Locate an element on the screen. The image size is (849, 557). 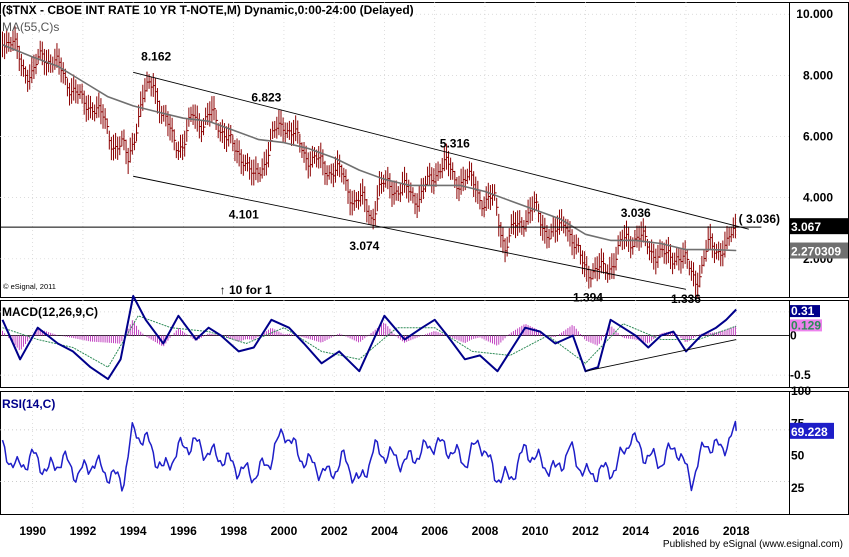
signal-tag-bg is located at coordinates (806, 325).